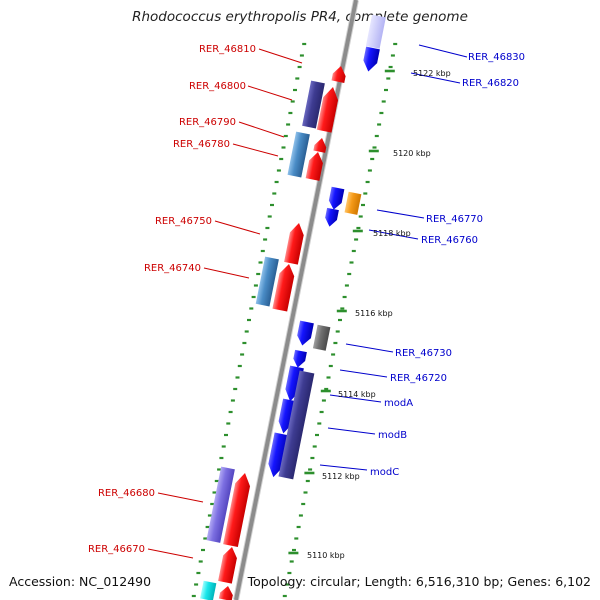  What do you see at coordinates (454, 219) in the screenshot?
I see `gene-label: RER_46770` at bounding box center [454, 219].